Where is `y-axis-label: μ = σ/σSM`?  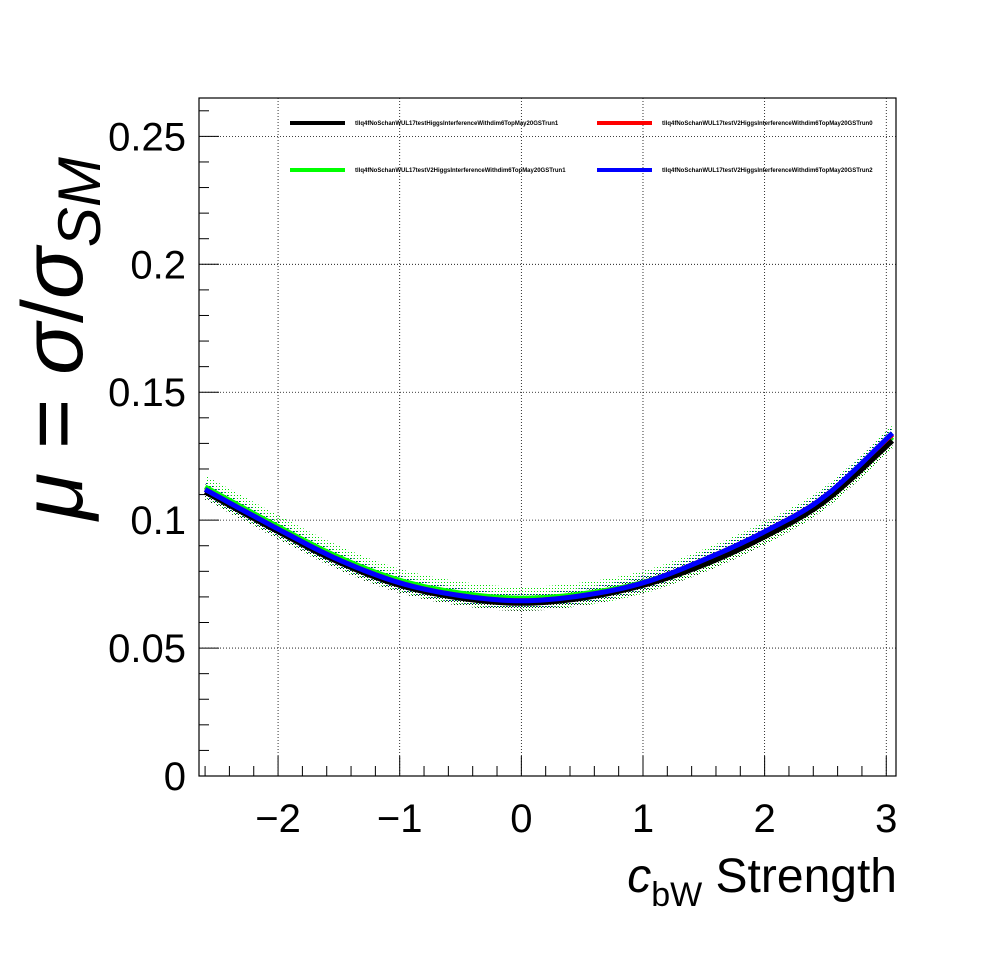
y-axis-label: μ = σ/σSM is located at coordinates (59, 339).